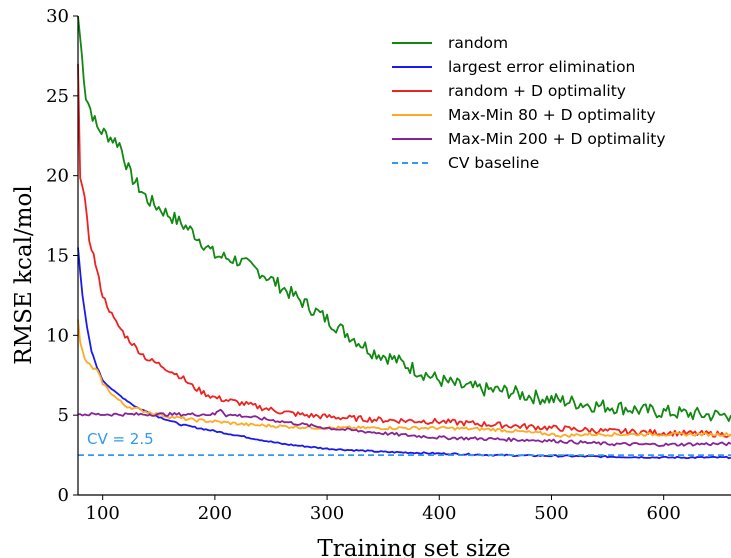 The image size is (731, 558). I want to click on x-tick-label-1: 200, so click(215, 513).